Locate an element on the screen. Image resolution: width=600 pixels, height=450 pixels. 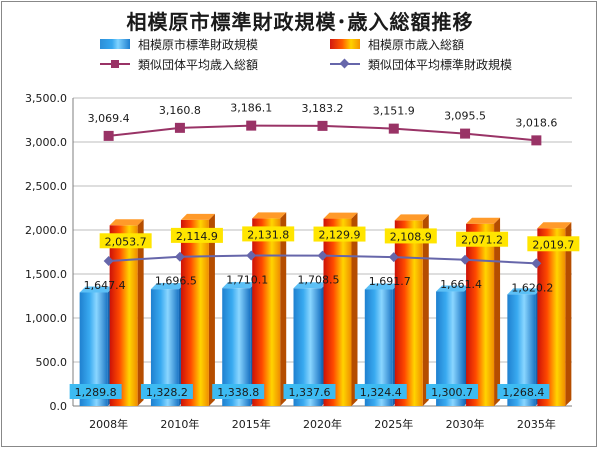
data-label-city-standard-scale: 1,337.6 is located at coordinates (310, 392).